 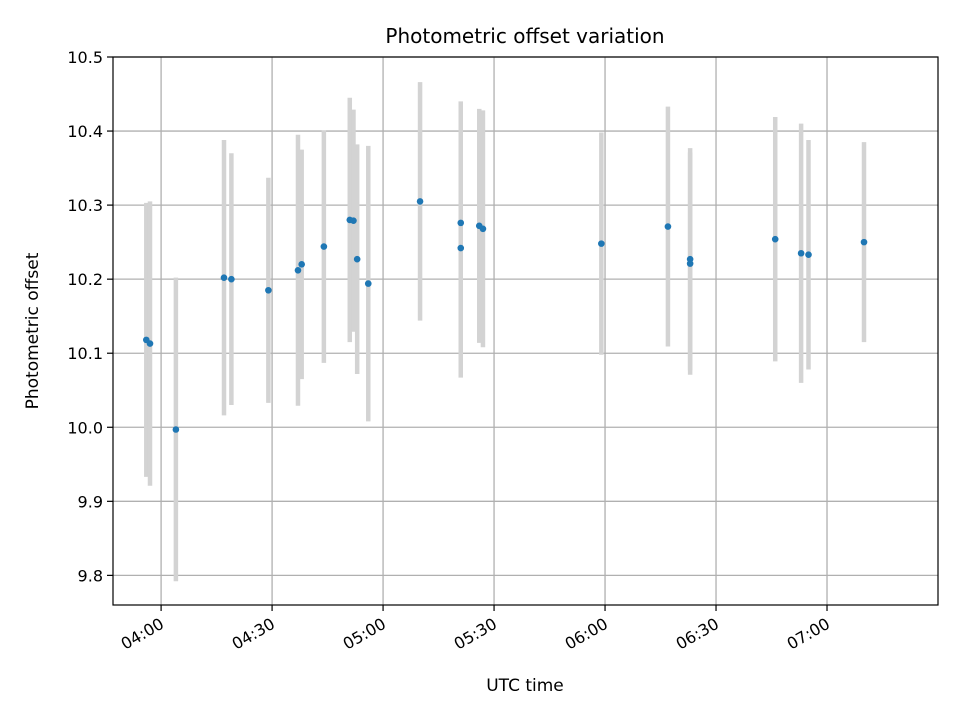 What do you see at coordinates (85, 57) in the screenshot?
I see `y-tick-label: 10.5` at bounding box center [85, 57].